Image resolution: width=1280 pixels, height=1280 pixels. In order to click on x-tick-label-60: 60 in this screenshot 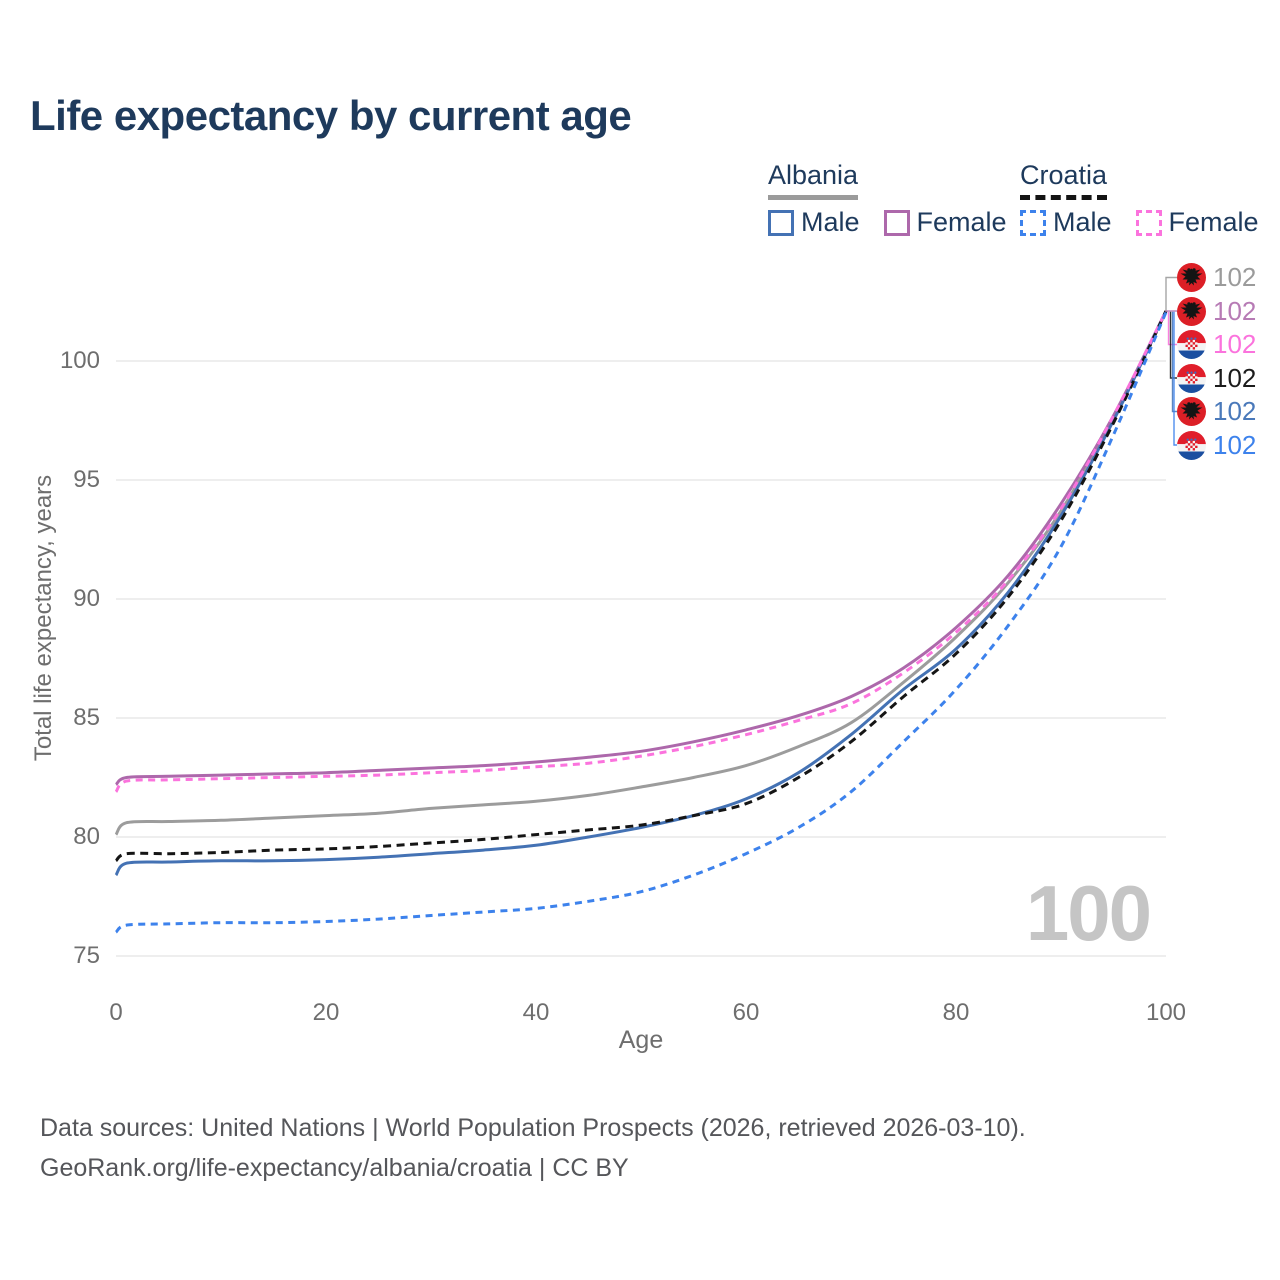, I will do `click(746, 1012)`.